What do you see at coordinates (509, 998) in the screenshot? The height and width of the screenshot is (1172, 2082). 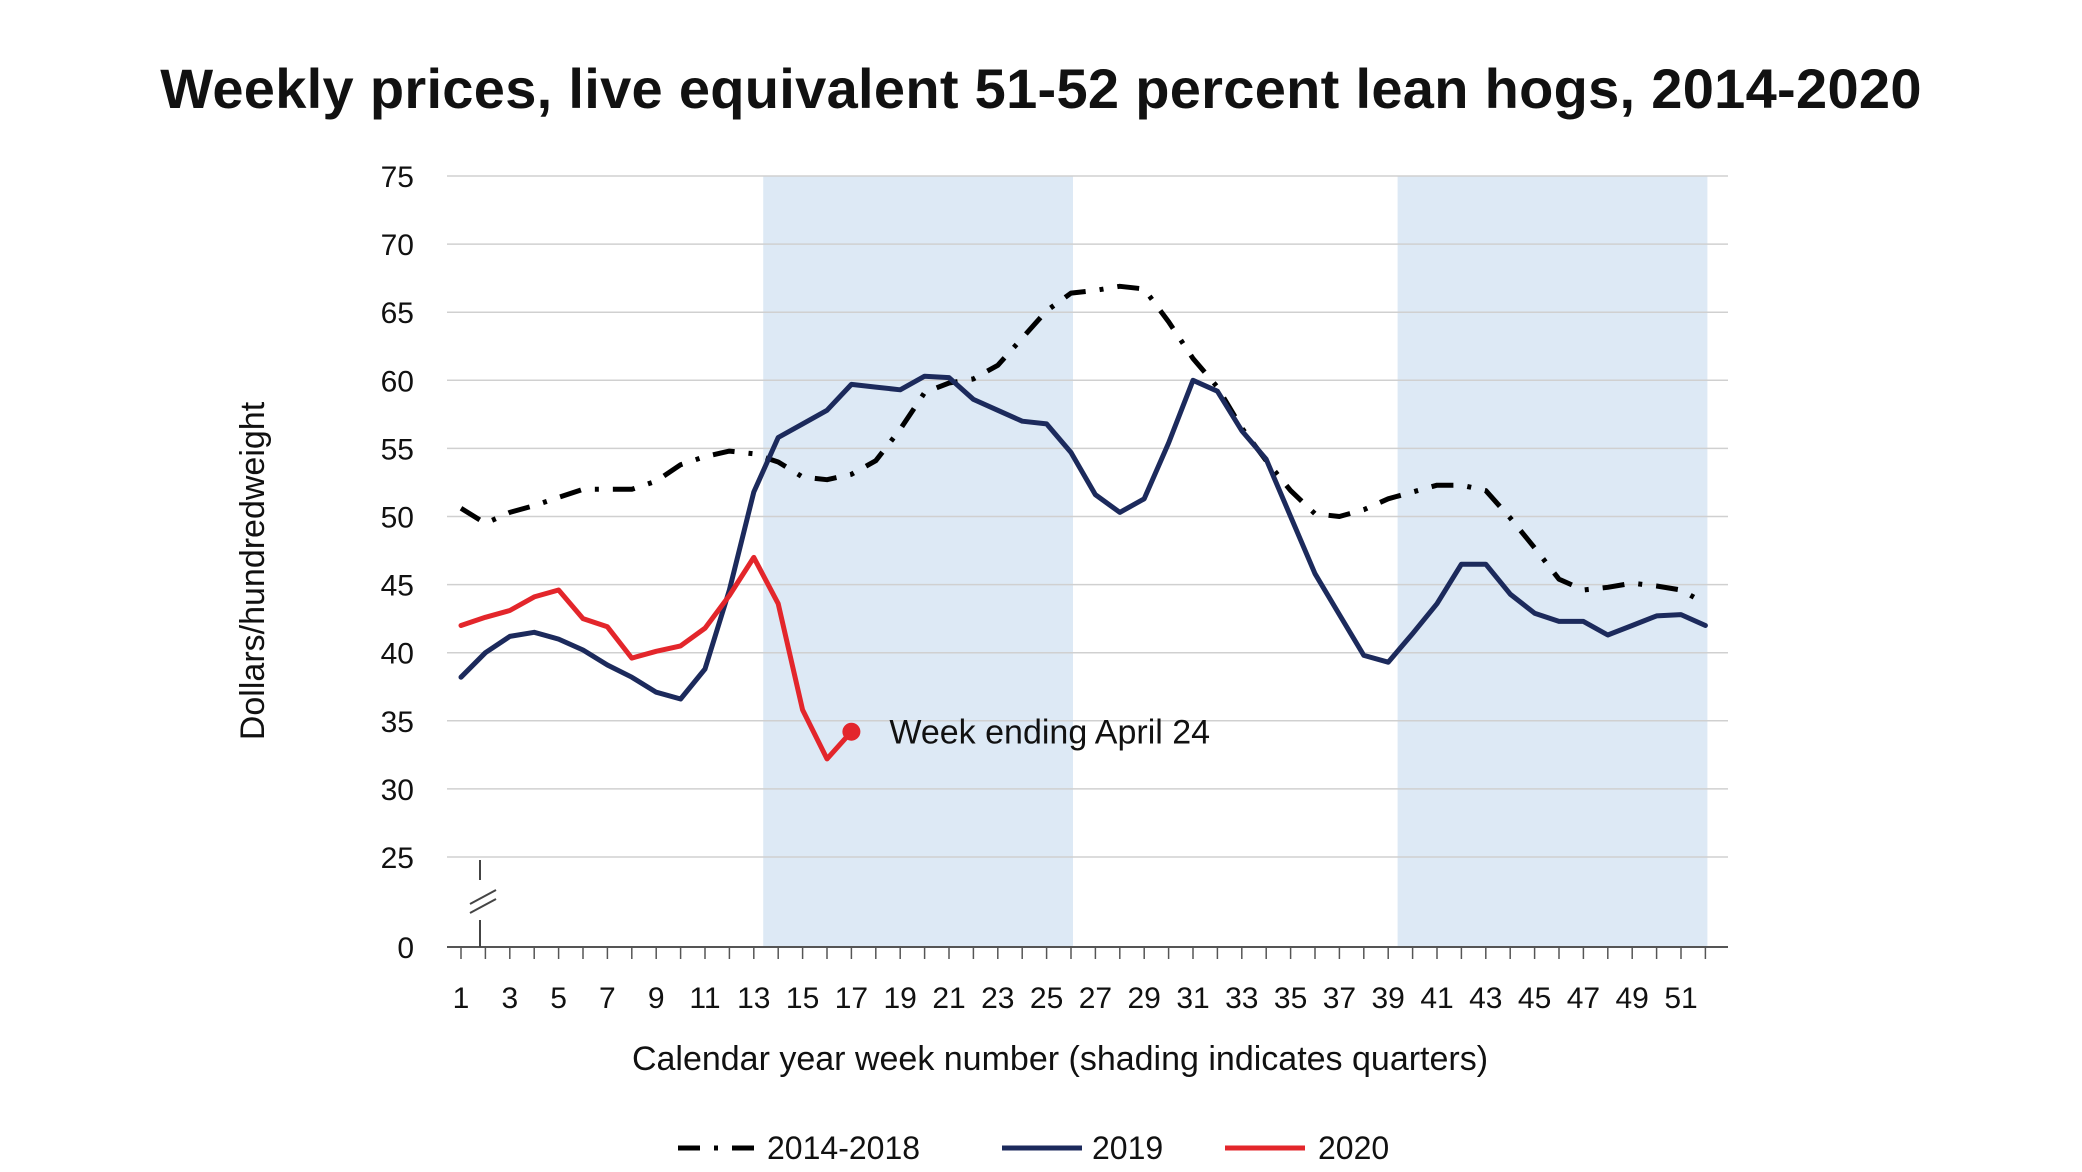 I see `x-tick-label: 3` at bounding box center [509, 998].